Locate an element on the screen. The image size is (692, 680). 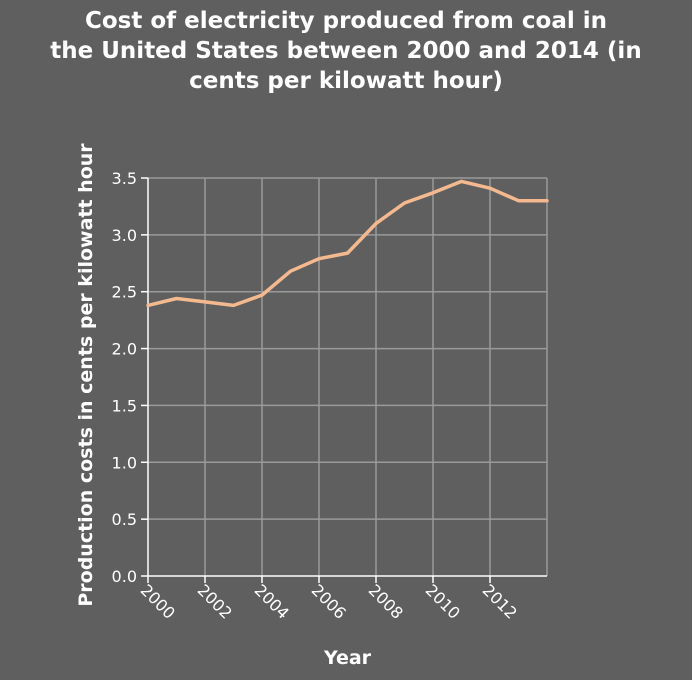
y-tick-label: 2.5 is located at coordinates (124, 292).